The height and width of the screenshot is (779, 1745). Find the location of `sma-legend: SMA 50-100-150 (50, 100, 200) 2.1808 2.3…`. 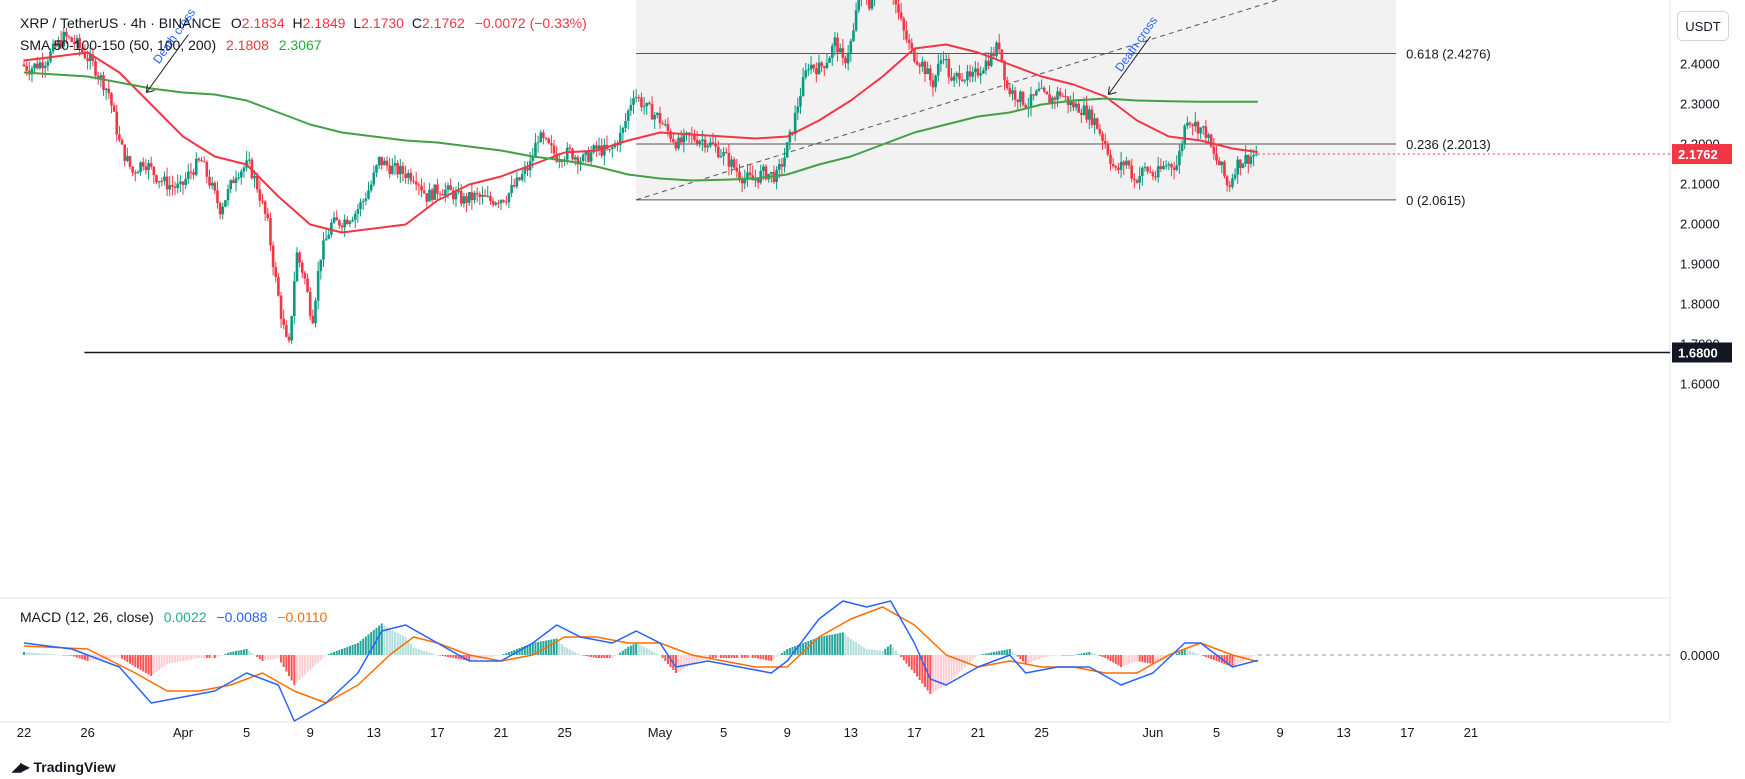

sma-legend: SMA 50-100-150 (50, 100, 200) 2.1808 2.3… is located at coordinates (171, 45).